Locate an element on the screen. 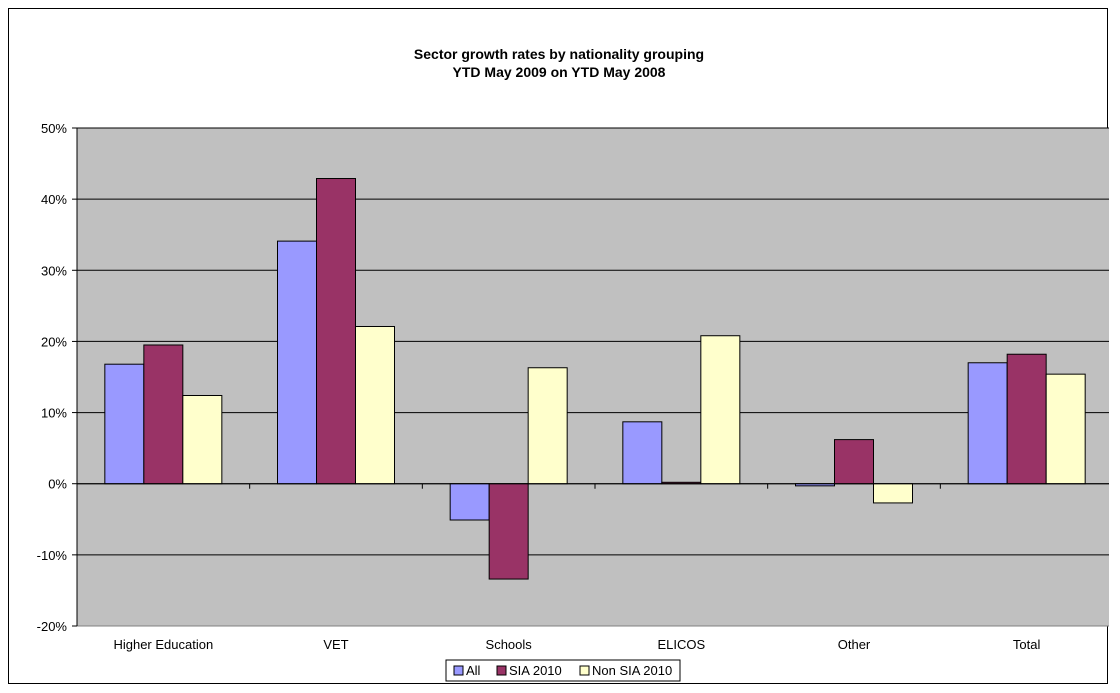  x-tick-label: Total is located at coordinates (1027, 644).